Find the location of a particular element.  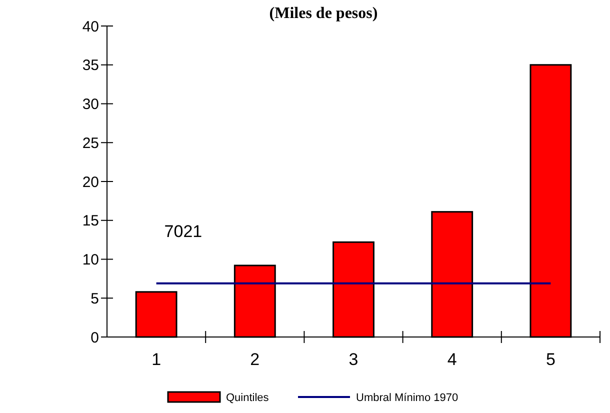

annotation: 7021 is located at coordinates (183, 231).